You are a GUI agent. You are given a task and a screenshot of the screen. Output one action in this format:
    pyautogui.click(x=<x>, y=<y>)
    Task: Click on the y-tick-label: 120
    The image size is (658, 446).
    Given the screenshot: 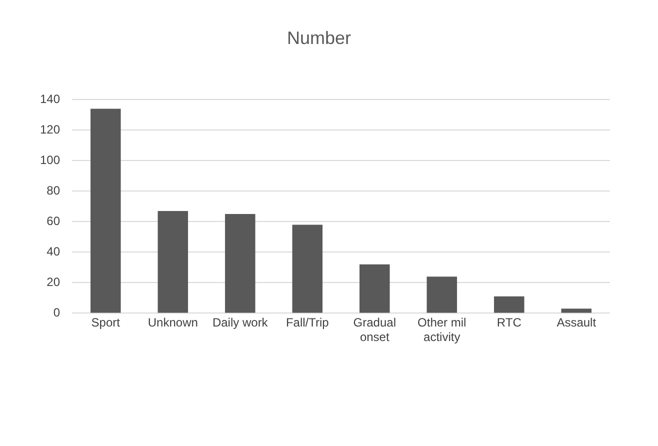 What is the action you would take?
    pyautogui.click(x=50, y=129)
    